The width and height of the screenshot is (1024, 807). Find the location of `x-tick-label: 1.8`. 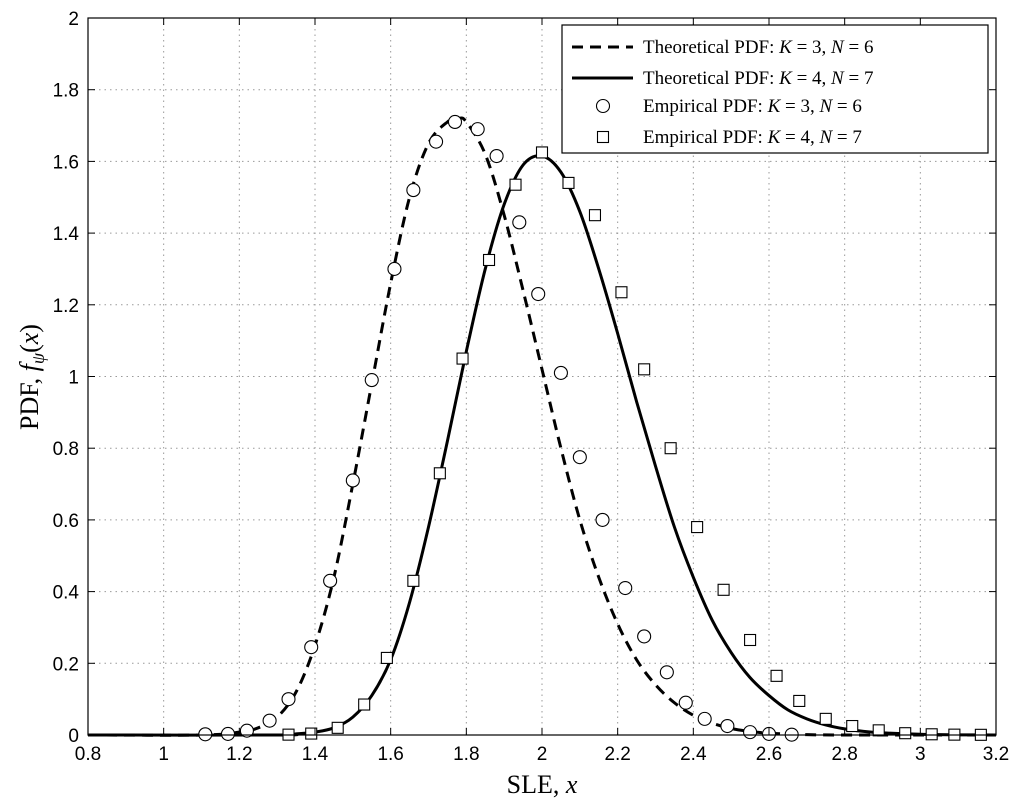

x-tick-label: 1.8 is located at coordinates (466, 754).